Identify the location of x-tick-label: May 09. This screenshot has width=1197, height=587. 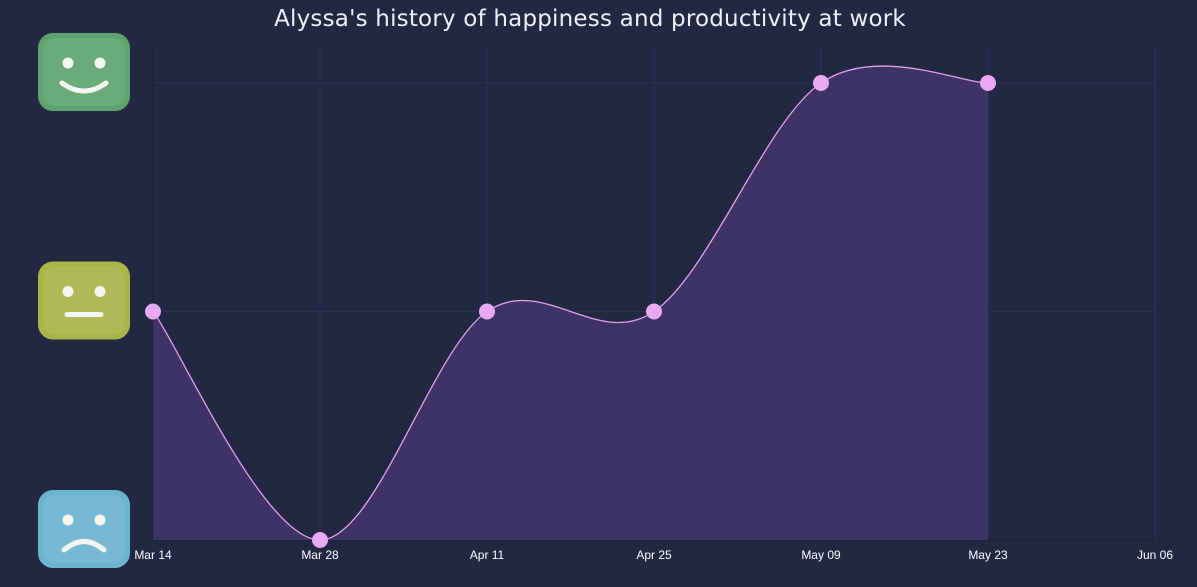
(821, 555).